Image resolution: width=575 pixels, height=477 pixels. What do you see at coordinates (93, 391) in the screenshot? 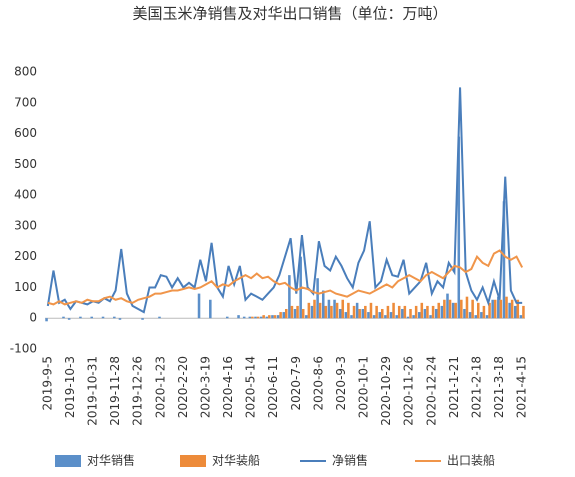
I see `x-tick-label: 2019-10-31` at bounding box center [93, 391].